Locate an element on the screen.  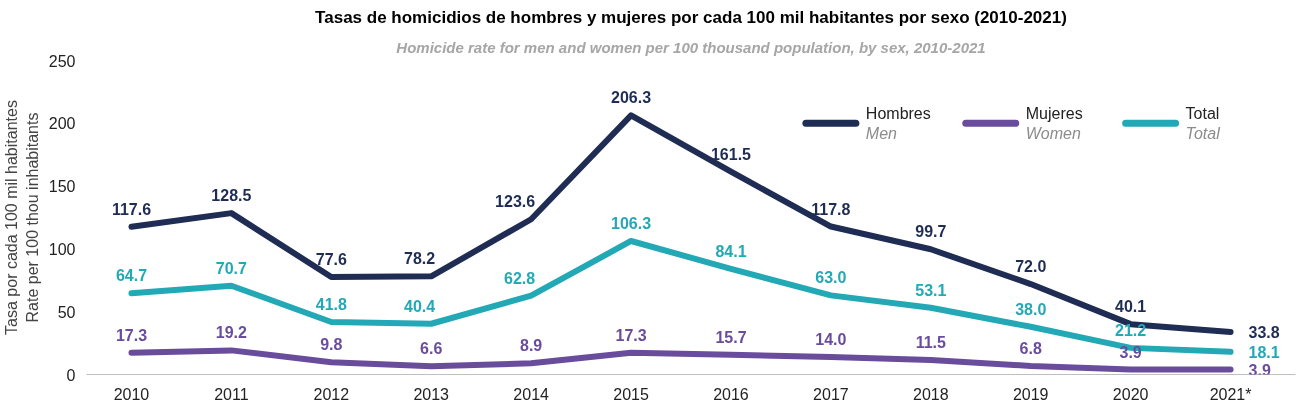
data-label: 117.6 is located at coordinates (131, 209).